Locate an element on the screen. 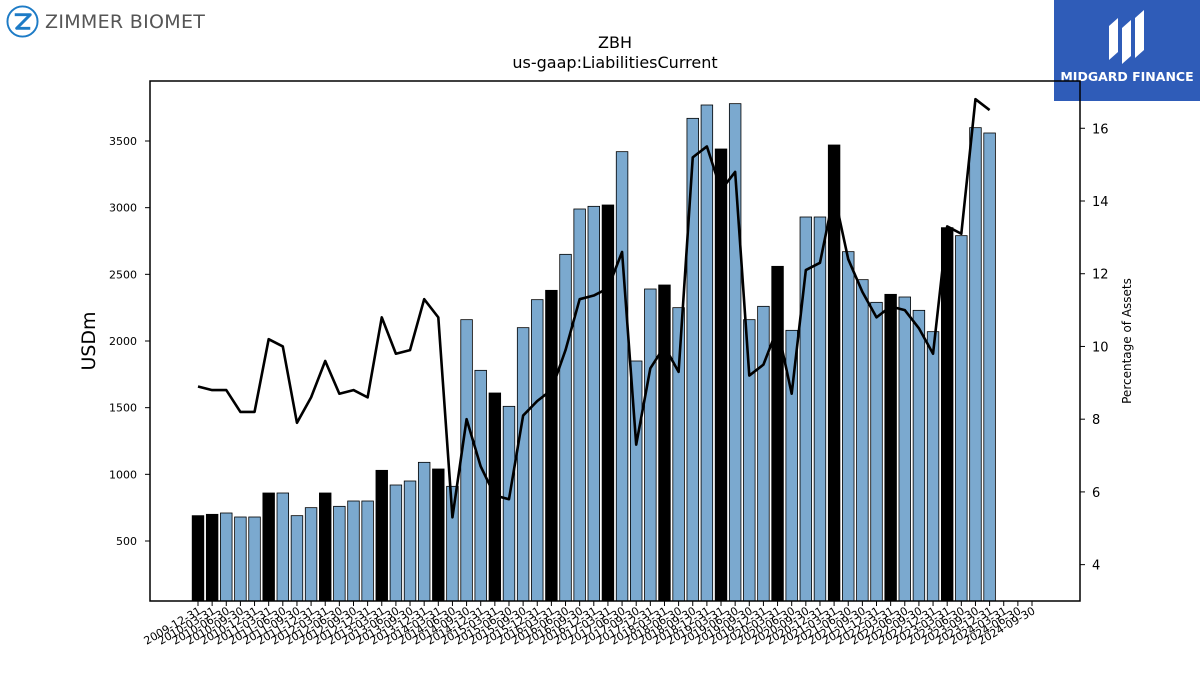 The image size is (1200, 675). midgard-finance-logo: MIDGARD FINANCE is located at coordinates (1127, 50).